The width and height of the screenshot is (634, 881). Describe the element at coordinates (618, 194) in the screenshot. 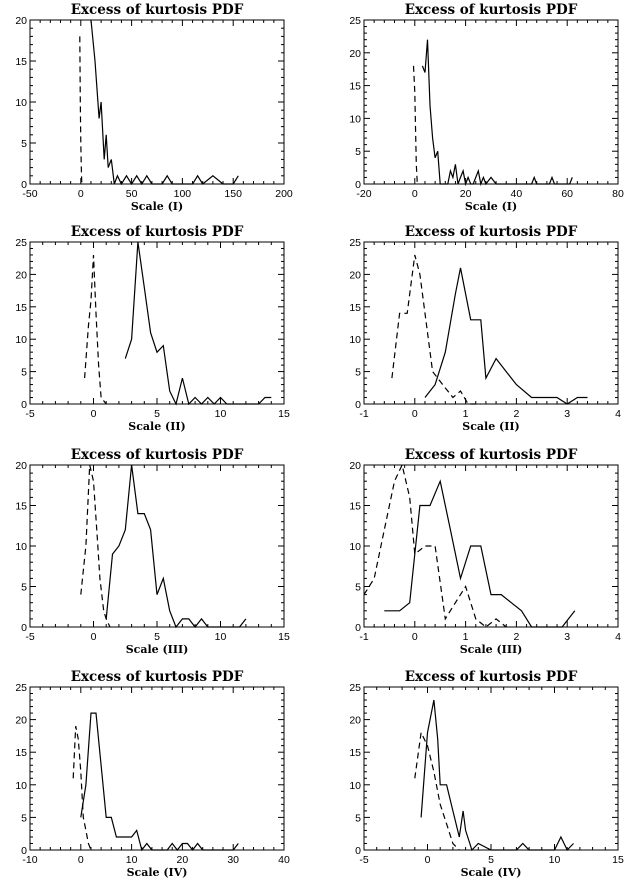

I see `x-tick-label: 80` at that location.